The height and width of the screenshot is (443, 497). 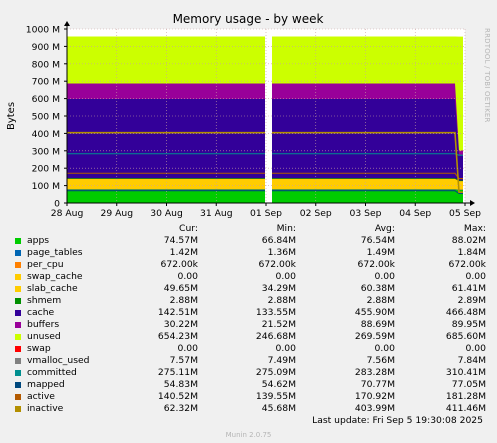 What do you see at coordinates (41, 396) in the screenshot?
I see `legend-name: active` at bounding box center [41, 396].